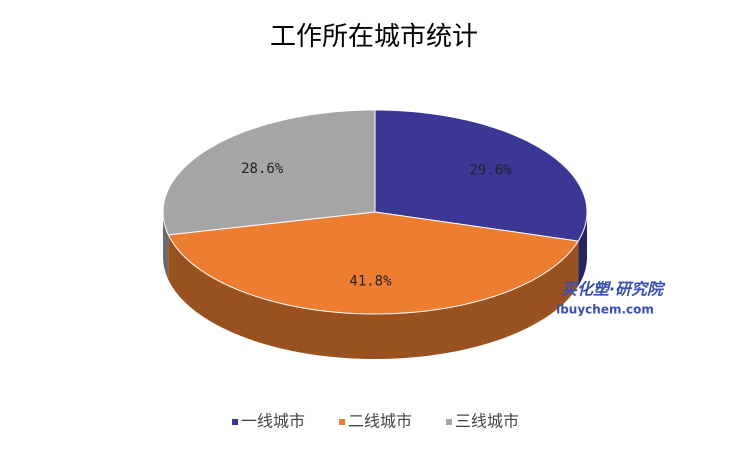  I want to click on watermark-brand: 买化塑·研究院, so click(613, 289).